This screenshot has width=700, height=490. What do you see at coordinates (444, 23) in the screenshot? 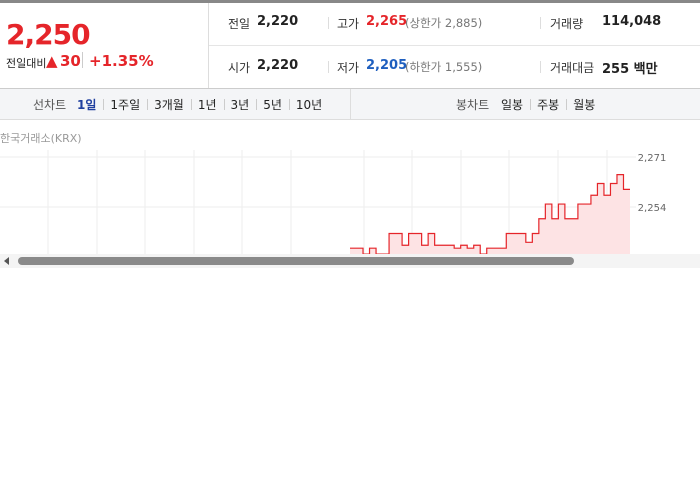
I see `stat-note: (상한가 2,885)` at bounding box center [444, 23].